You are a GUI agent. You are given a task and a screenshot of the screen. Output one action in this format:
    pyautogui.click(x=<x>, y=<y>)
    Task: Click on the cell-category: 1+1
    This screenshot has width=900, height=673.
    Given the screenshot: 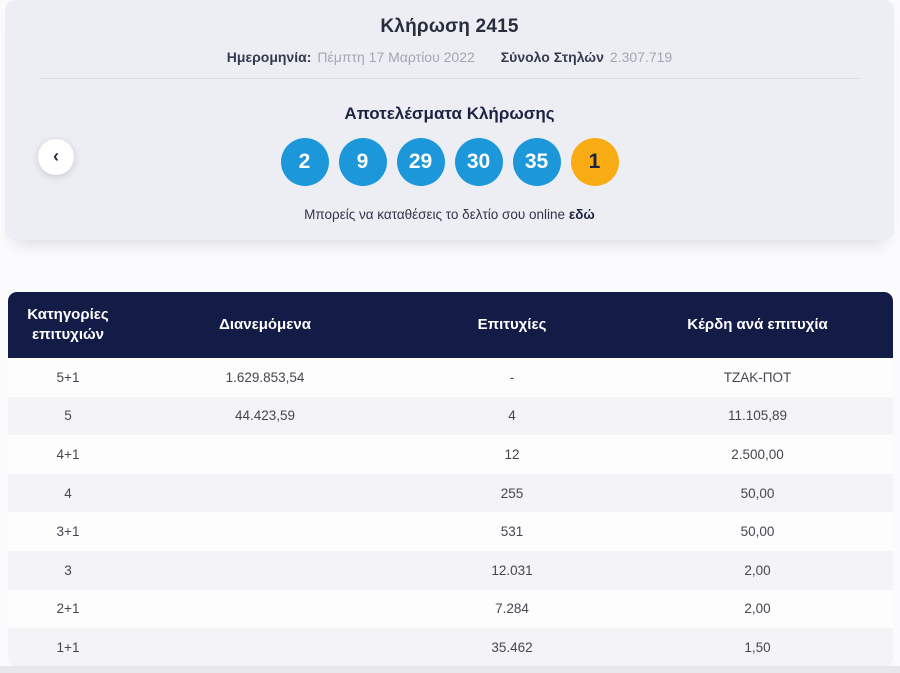 What is the action you would take?
    pyautogui.click(x=68, y=647)
    